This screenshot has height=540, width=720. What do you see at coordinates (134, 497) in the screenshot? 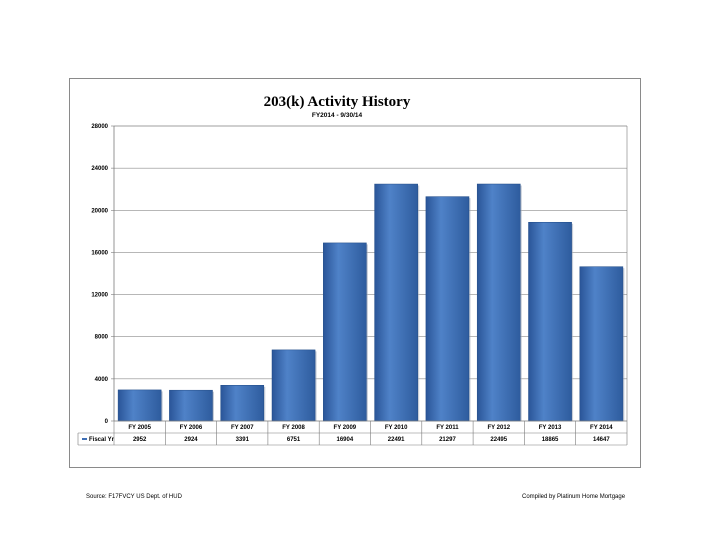
I see `source-note: Source: F17FVCY US Dept. of HUD` at bounding box center [134, 497].